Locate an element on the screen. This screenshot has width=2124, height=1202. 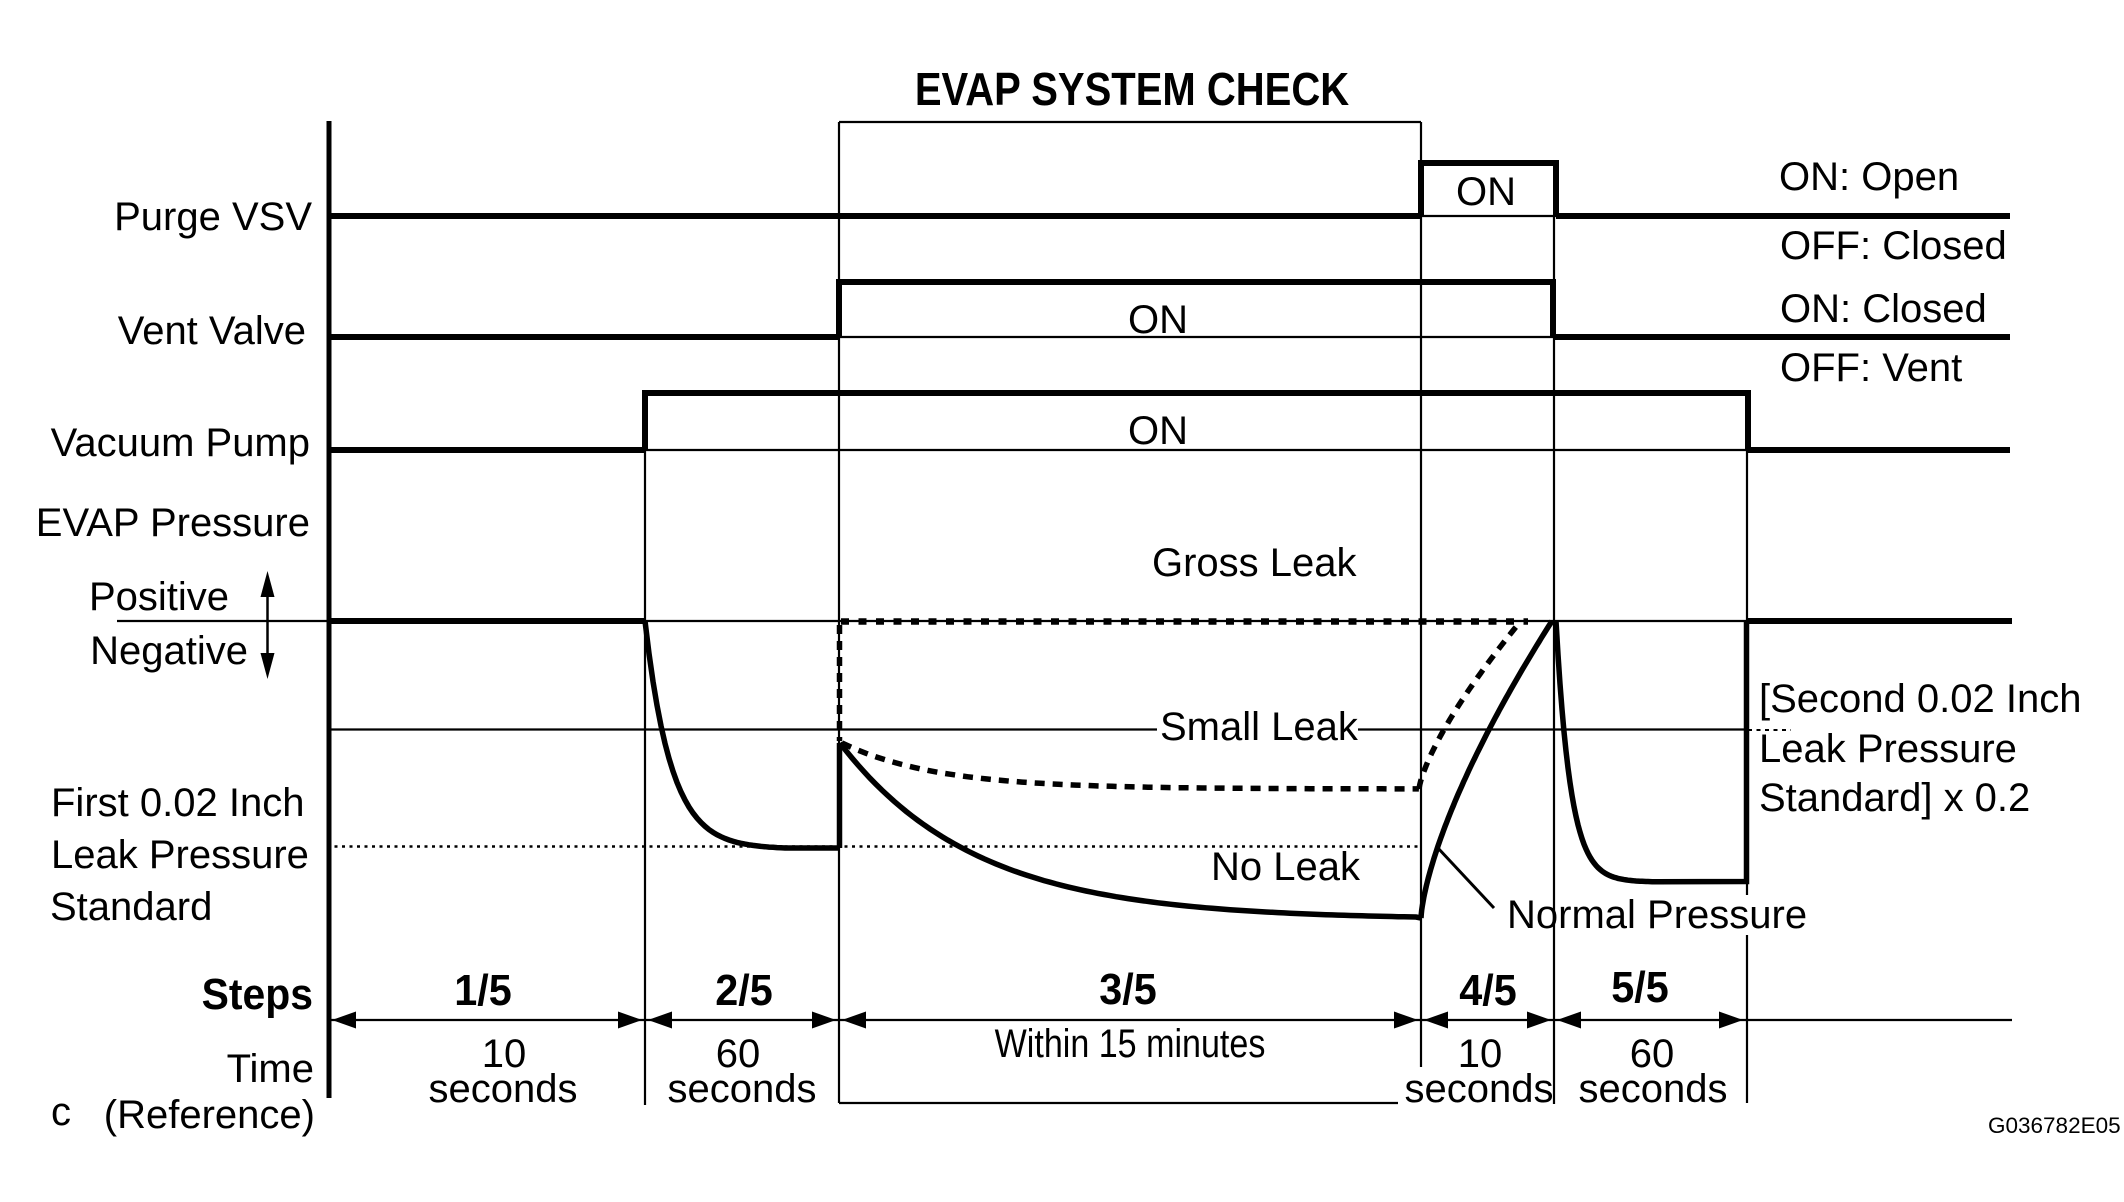
svg-text: Normal Pressure is located at coordinates (1657, 915).